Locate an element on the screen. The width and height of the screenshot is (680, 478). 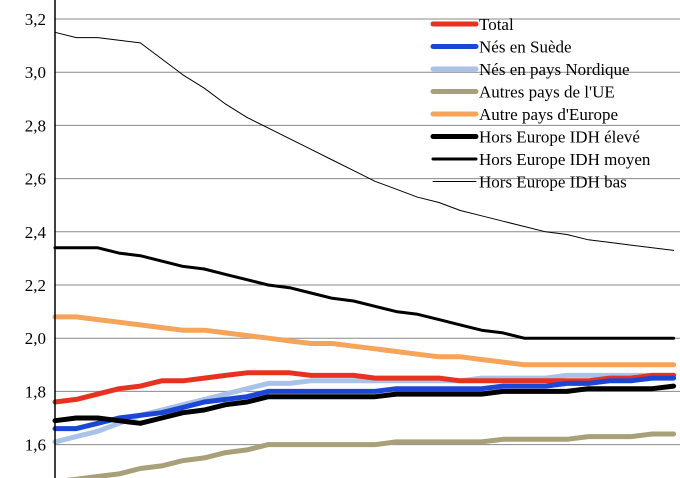
y-tick-label: 2,0 is located at coordinates (35, 338).